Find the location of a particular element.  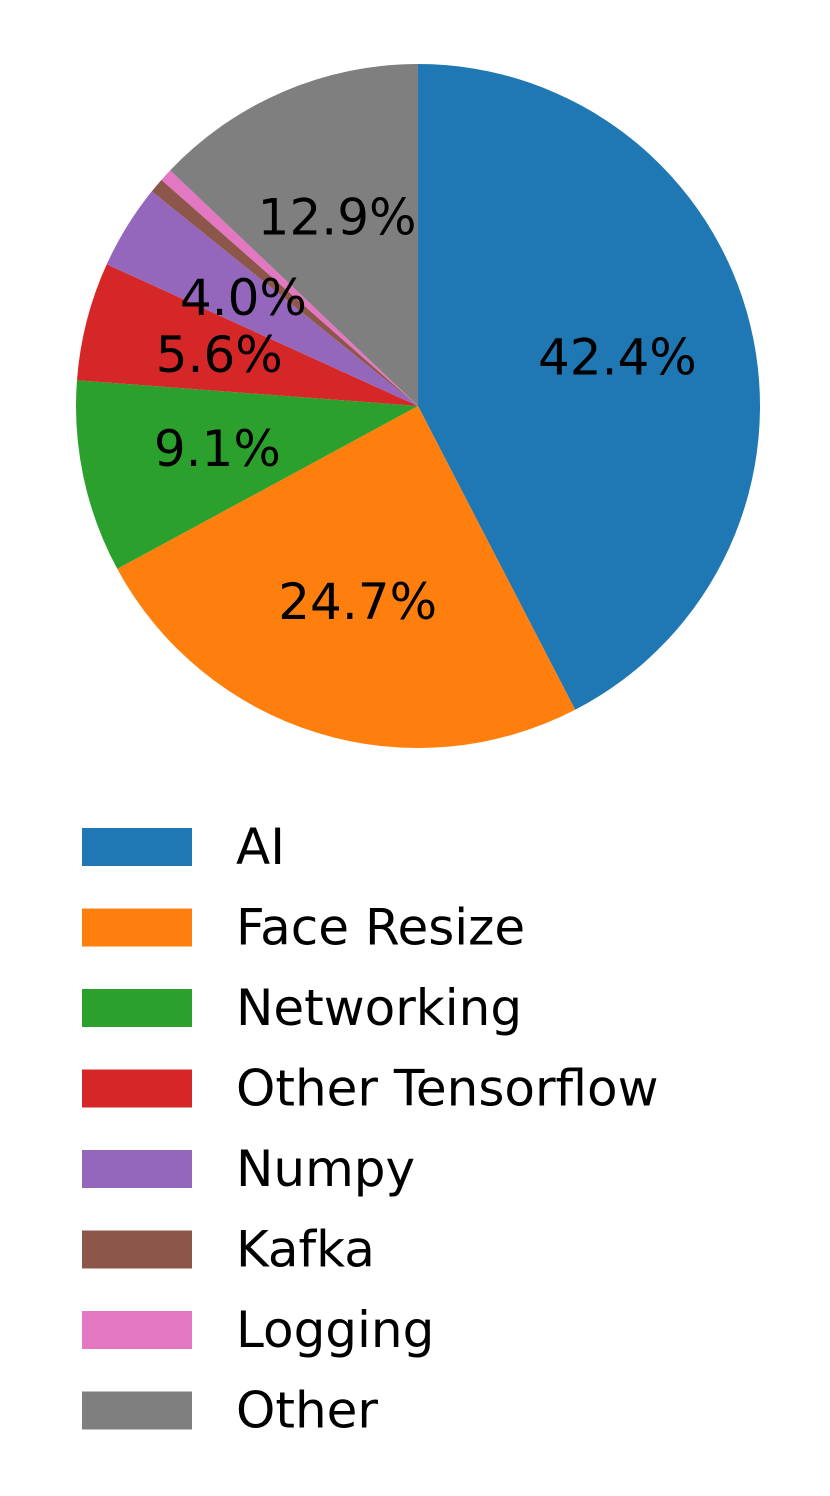

legend-entry: Other Tensorflow is located at coordinates (370, 1089).